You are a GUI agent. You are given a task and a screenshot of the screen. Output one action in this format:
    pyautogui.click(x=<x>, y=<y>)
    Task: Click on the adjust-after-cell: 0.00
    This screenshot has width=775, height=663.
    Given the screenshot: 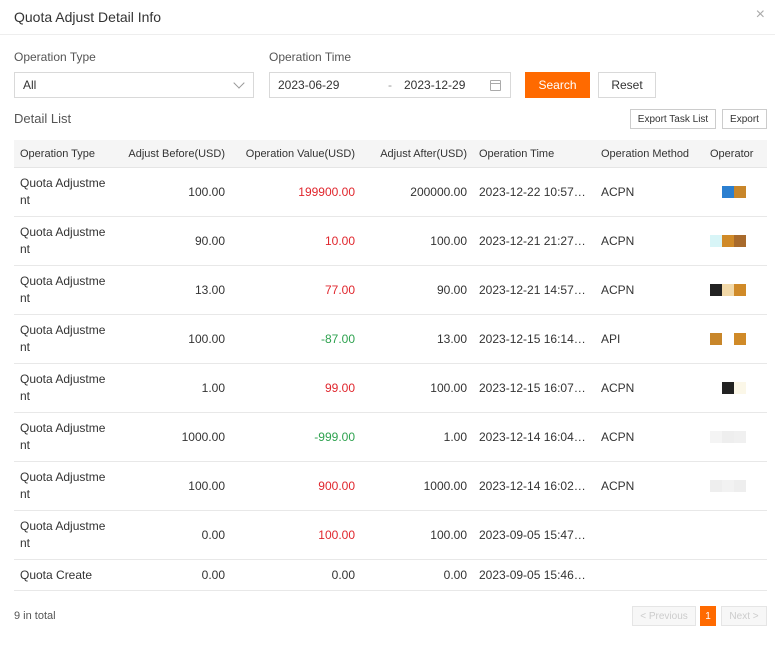 What is the action you would take?
    pyautogui.click(x=417, y=575)
    